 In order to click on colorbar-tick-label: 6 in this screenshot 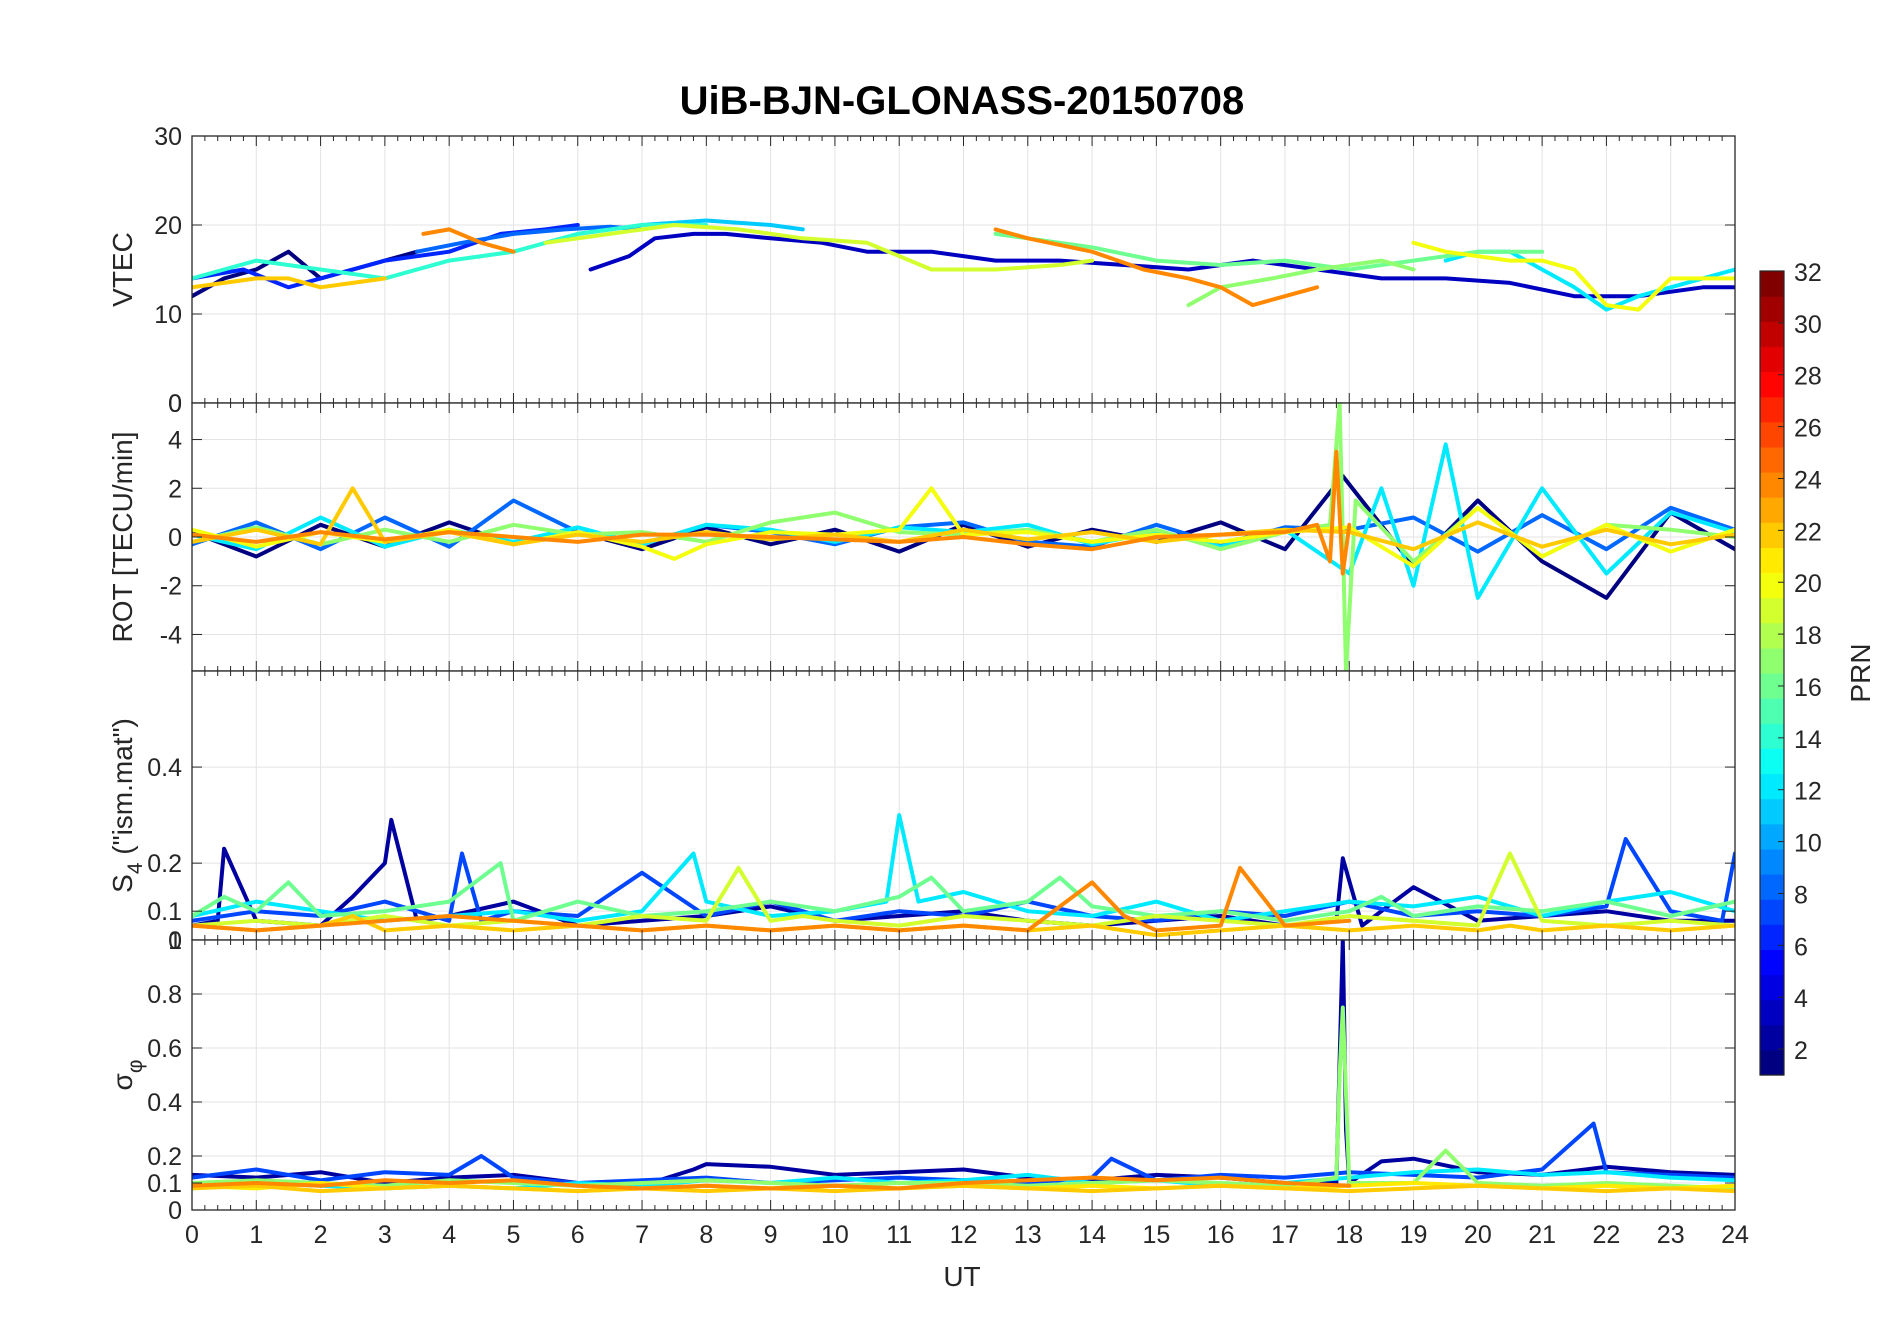, I will do `click(1801, 947)`.